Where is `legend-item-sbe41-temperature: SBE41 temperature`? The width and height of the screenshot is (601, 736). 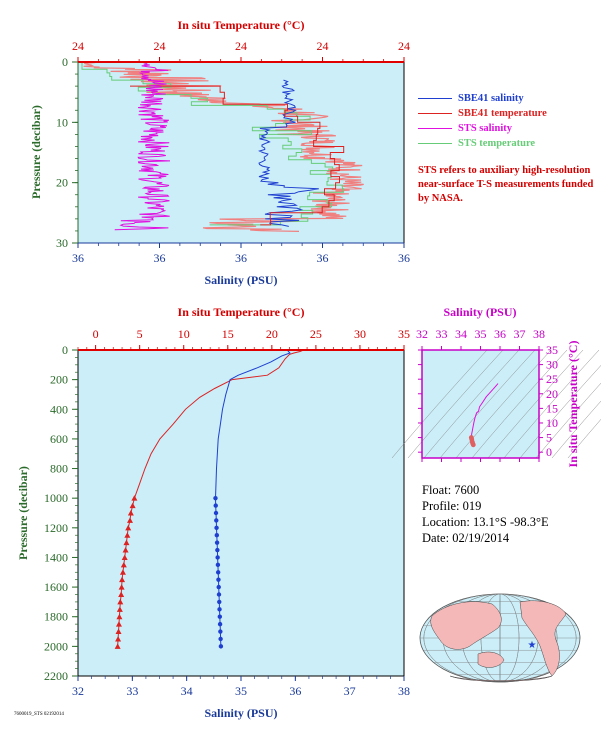
legend-item-sbe41-temperature: SBE41 temperature is located at coordinates (482, 113).